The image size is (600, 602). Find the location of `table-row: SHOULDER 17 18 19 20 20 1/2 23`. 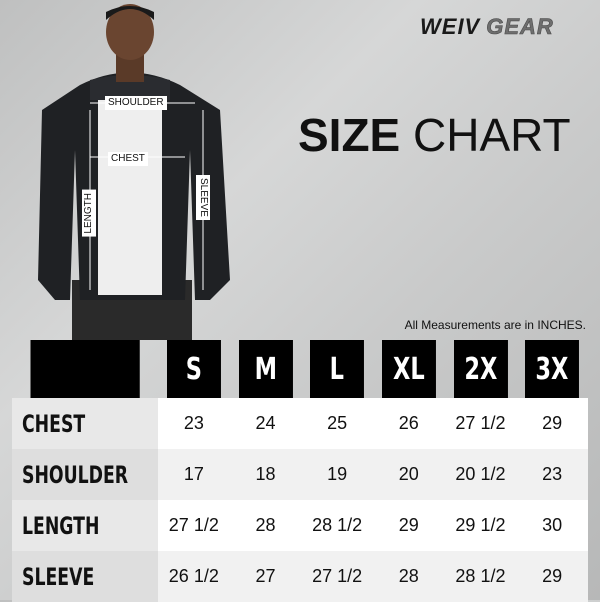

table-row: SHOULDER 17 18 19 20 20 1/2 23 is located at coordinates (300, 474).